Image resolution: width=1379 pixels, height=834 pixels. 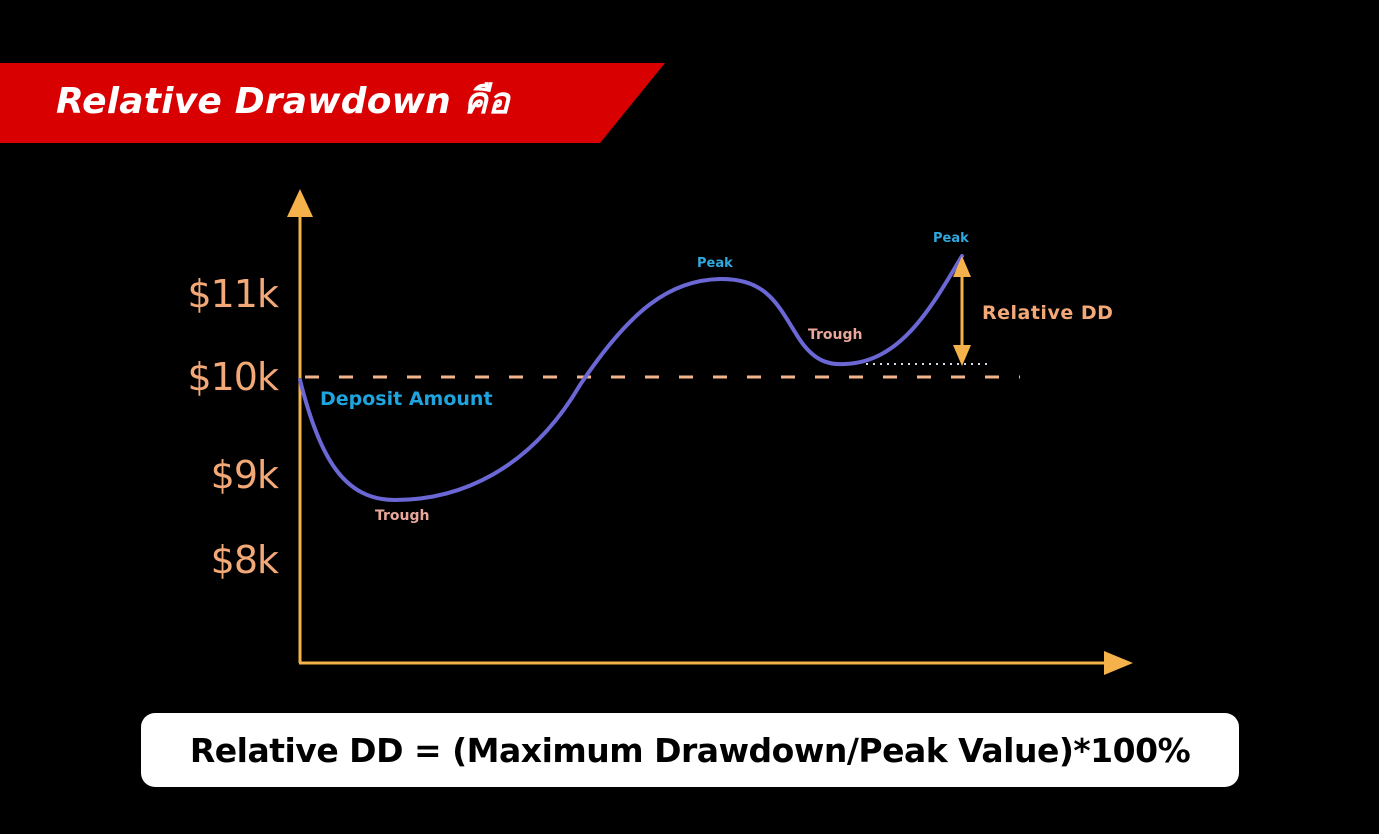 I want to click on arrow-down-icon, so click(x=962, y=355).